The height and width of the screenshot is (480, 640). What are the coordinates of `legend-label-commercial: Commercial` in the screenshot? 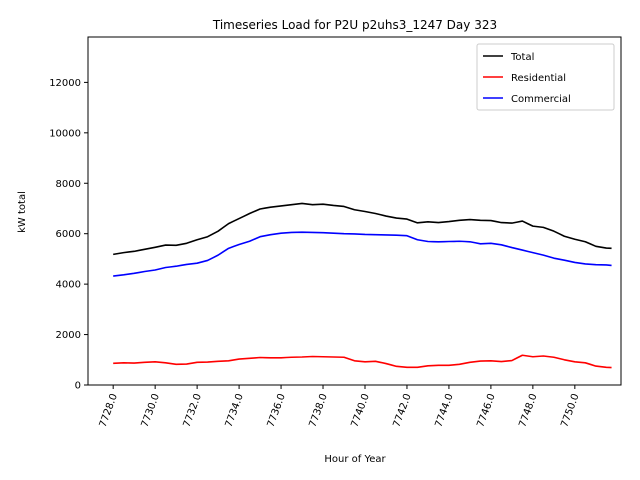 It's located at (541, 99).